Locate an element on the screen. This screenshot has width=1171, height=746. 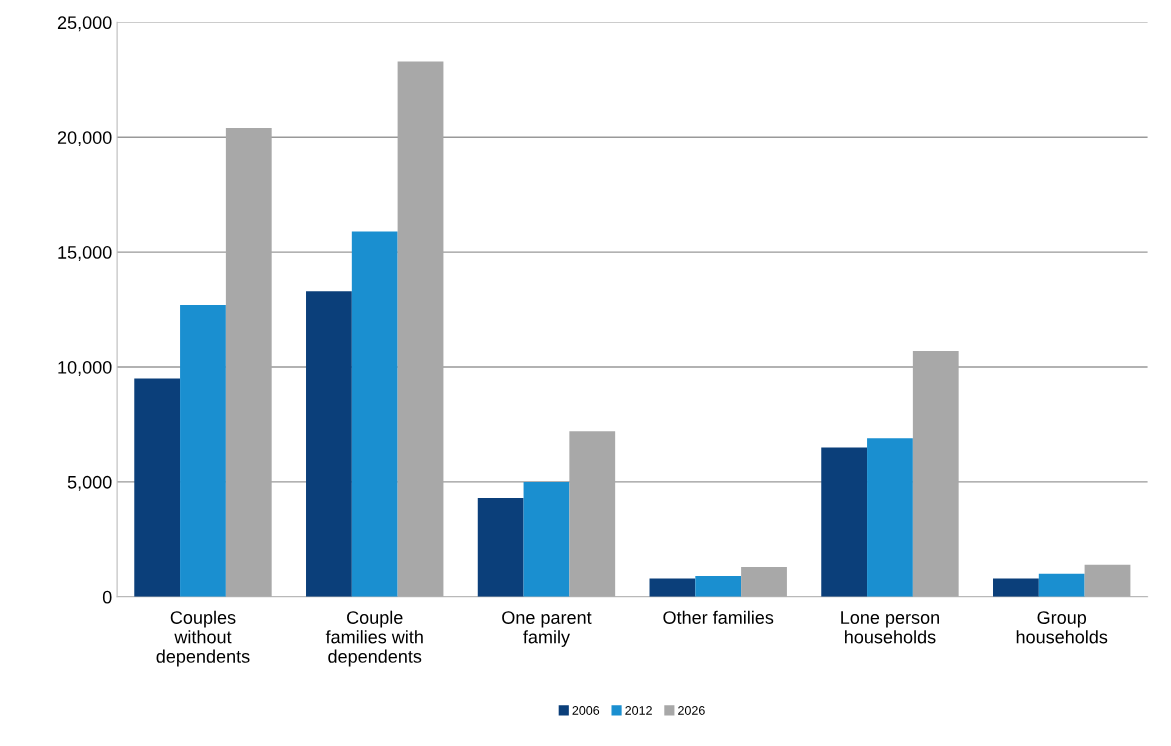
y-tick-label: 10,000 is located at coordinates (85, 368).